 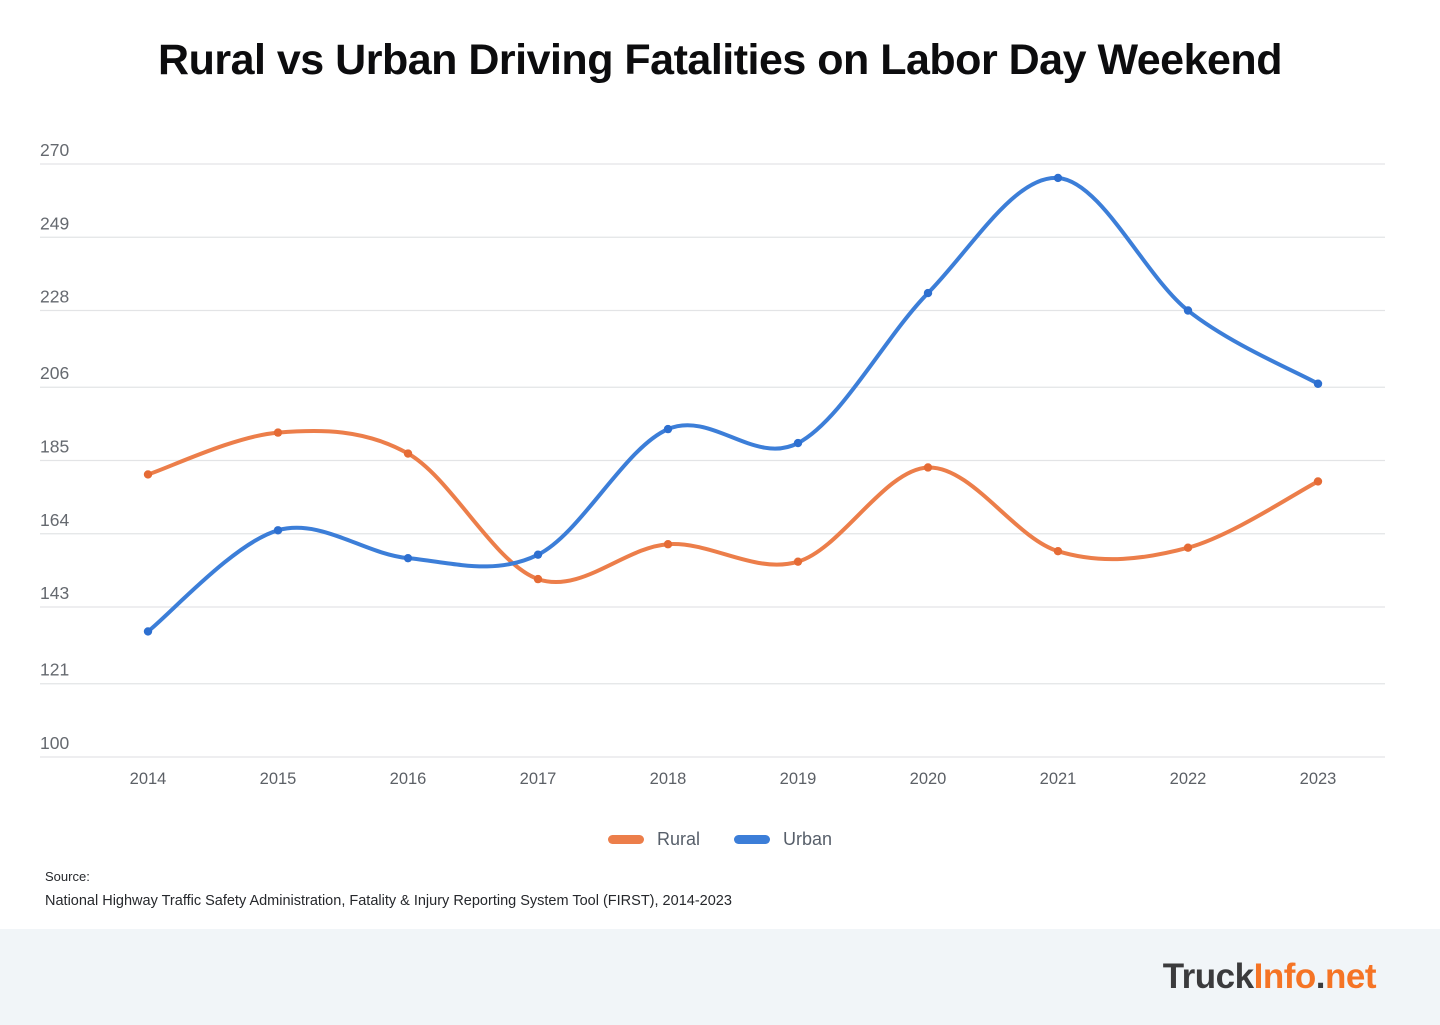 I want to click on chart-legend: Rural Urban, so click(x=720, y=839).